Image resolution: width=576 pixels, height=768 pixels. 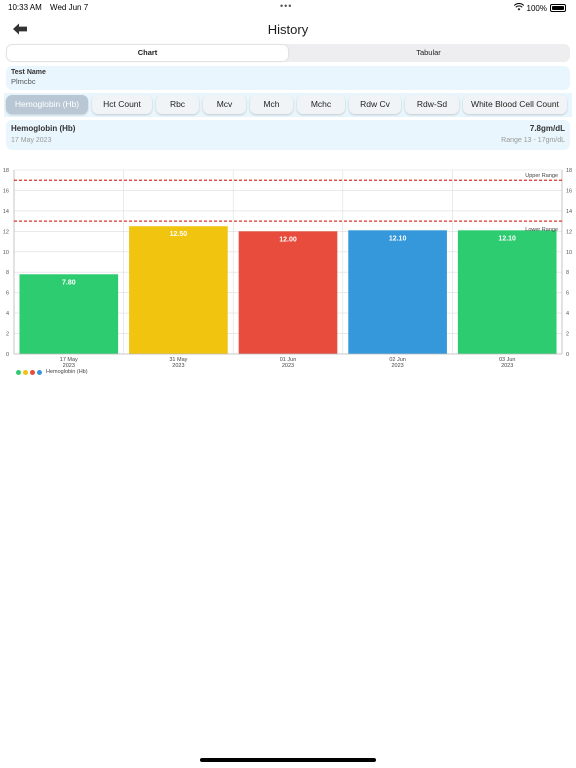 I want to click on chip-hct-count: Hct Count, so click(x=122, y=104).